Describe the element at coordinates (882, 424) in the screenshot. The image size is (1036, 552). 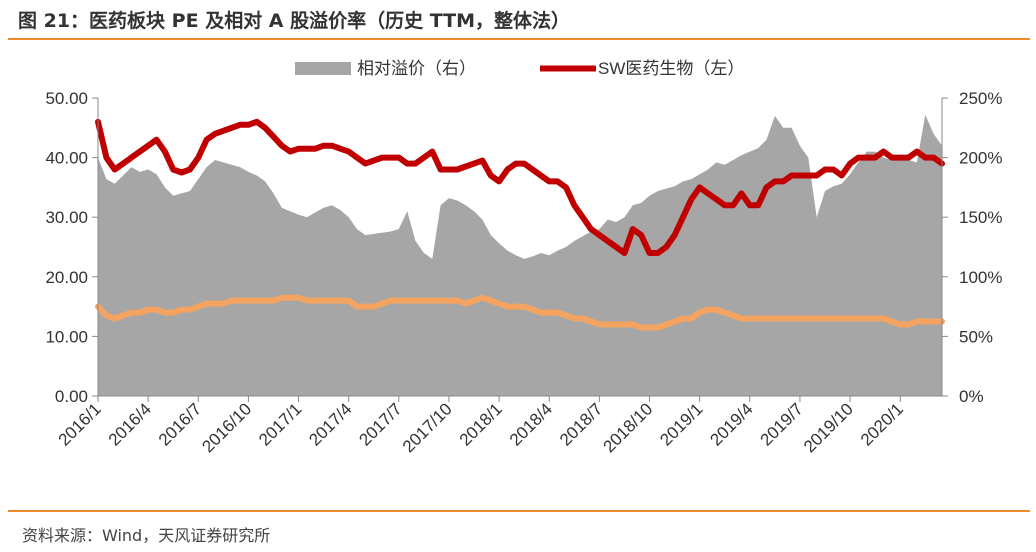
I see `x-tick-label: 2020/1` at that location.